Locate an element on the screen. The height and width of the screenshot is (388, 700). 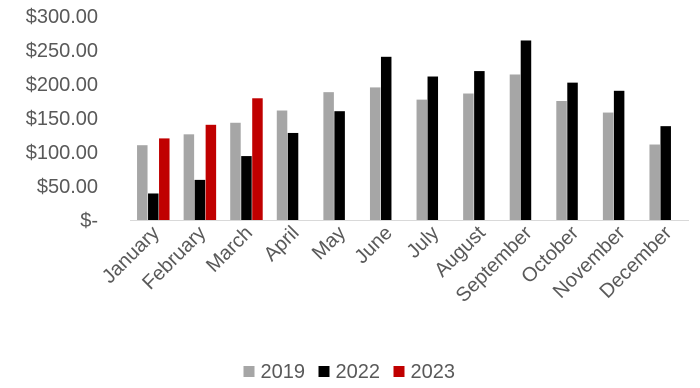
bar-2019-january is located at coordinates (142, 182).